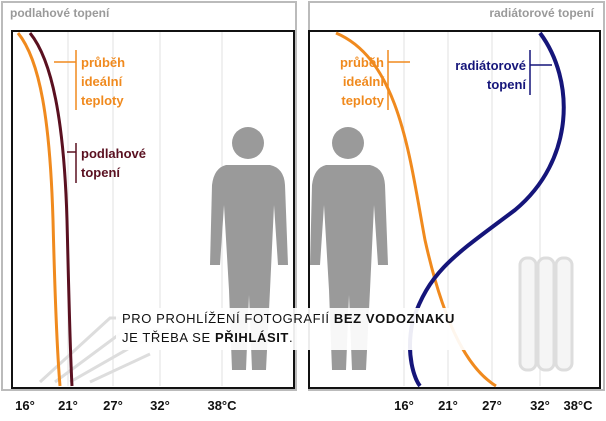 Image resolution: width=606 pixels, height=421 pixels. I want to click on left-axis: 16° 21° 27° 32° 38°C, so click(126, 405).